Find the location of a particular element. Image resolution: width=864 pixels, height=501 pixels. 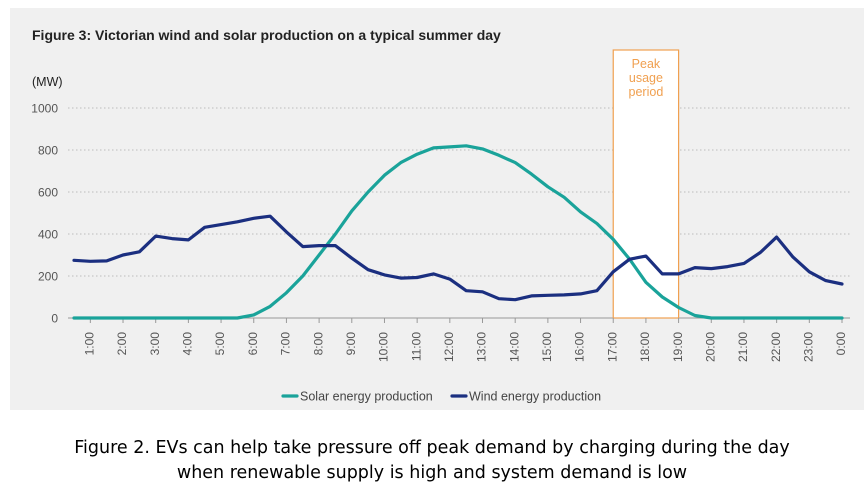

x-tick-label: 18:00 is located at coordinates (645, 347).